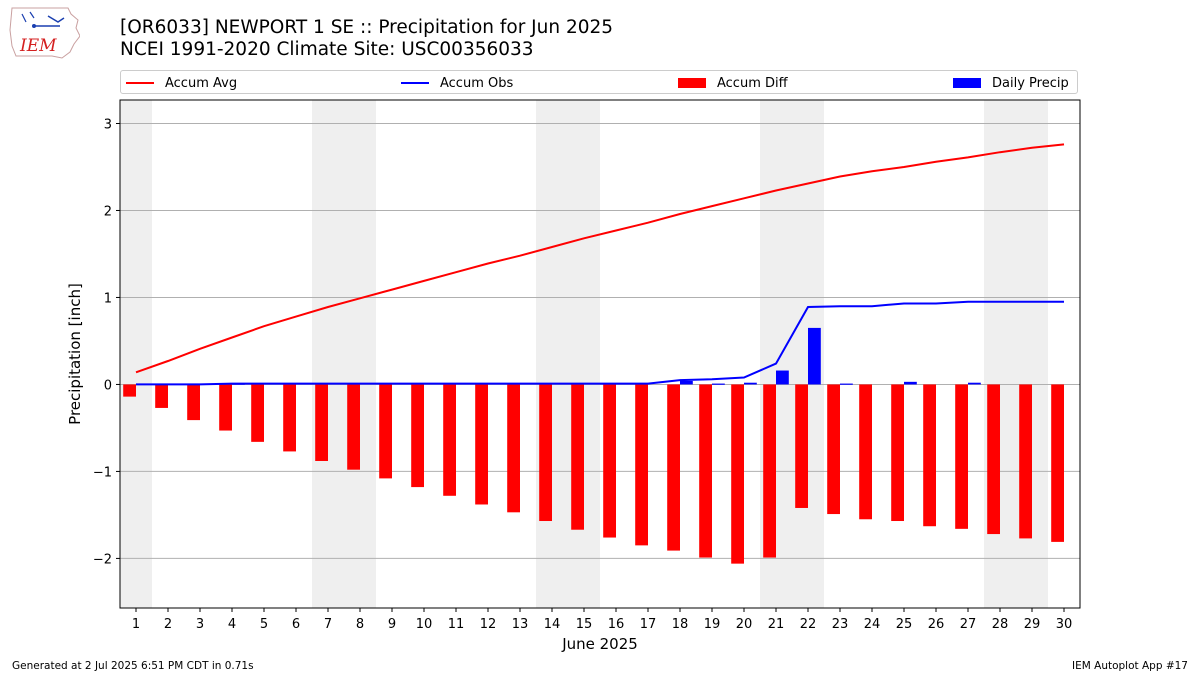 This screenshot has width=1200, height=675. I want to click on x-tick-label-13: 13, so click(520, 624).